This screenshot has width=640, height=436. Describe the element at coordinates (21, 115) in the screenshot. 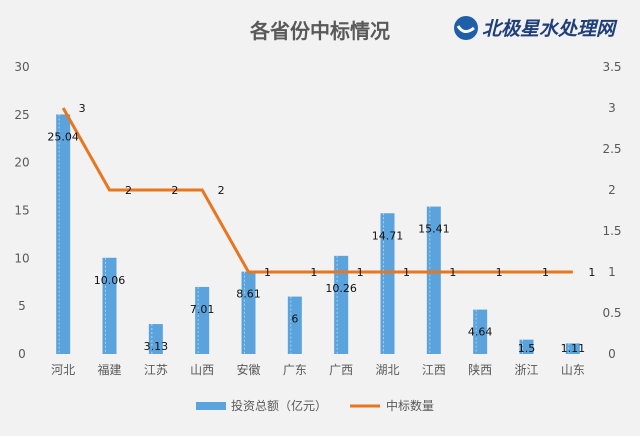

I see `y-left-tick: 25` at that location.